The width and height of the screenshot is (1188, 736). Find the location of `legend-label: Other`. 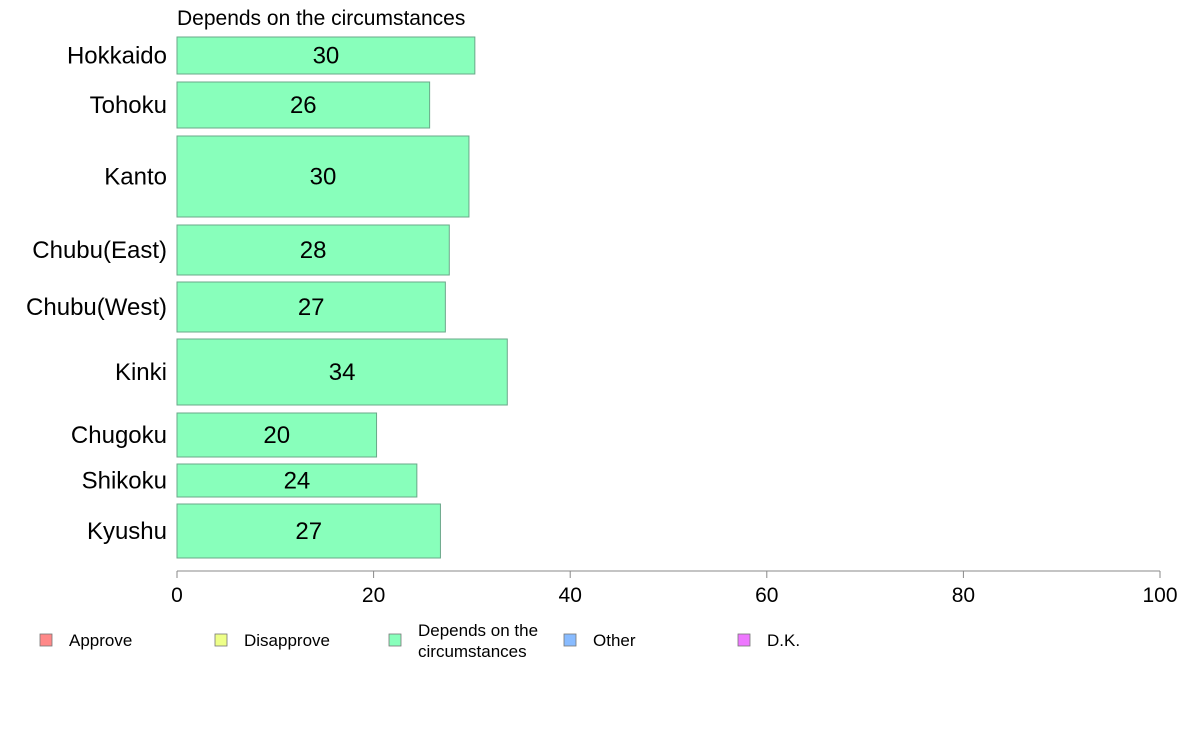

legend-label: Other is located at coordinates (614, 640).